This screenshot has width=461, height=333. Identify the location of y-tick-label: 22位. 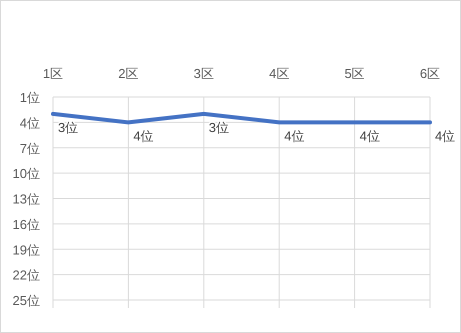
(26, 275).